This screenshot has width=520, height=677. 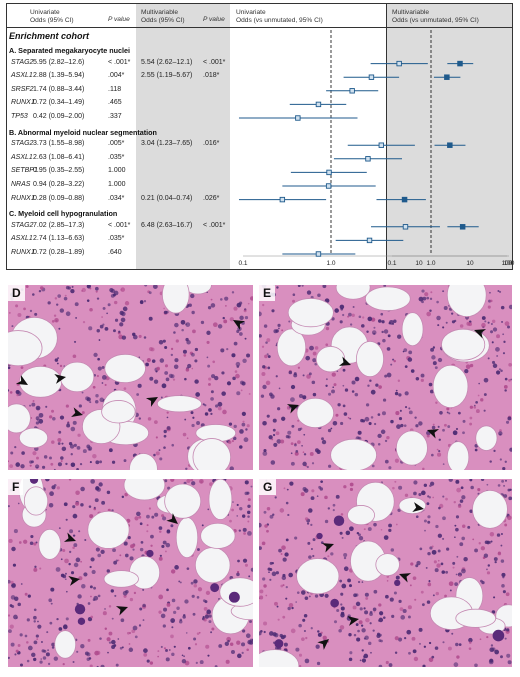 What do you see at coordinates (59, 252) in the screenshot?
I see `univariate-odds-cell: 0.72 (0.28–1.89)` at bounding box center [59, 252].